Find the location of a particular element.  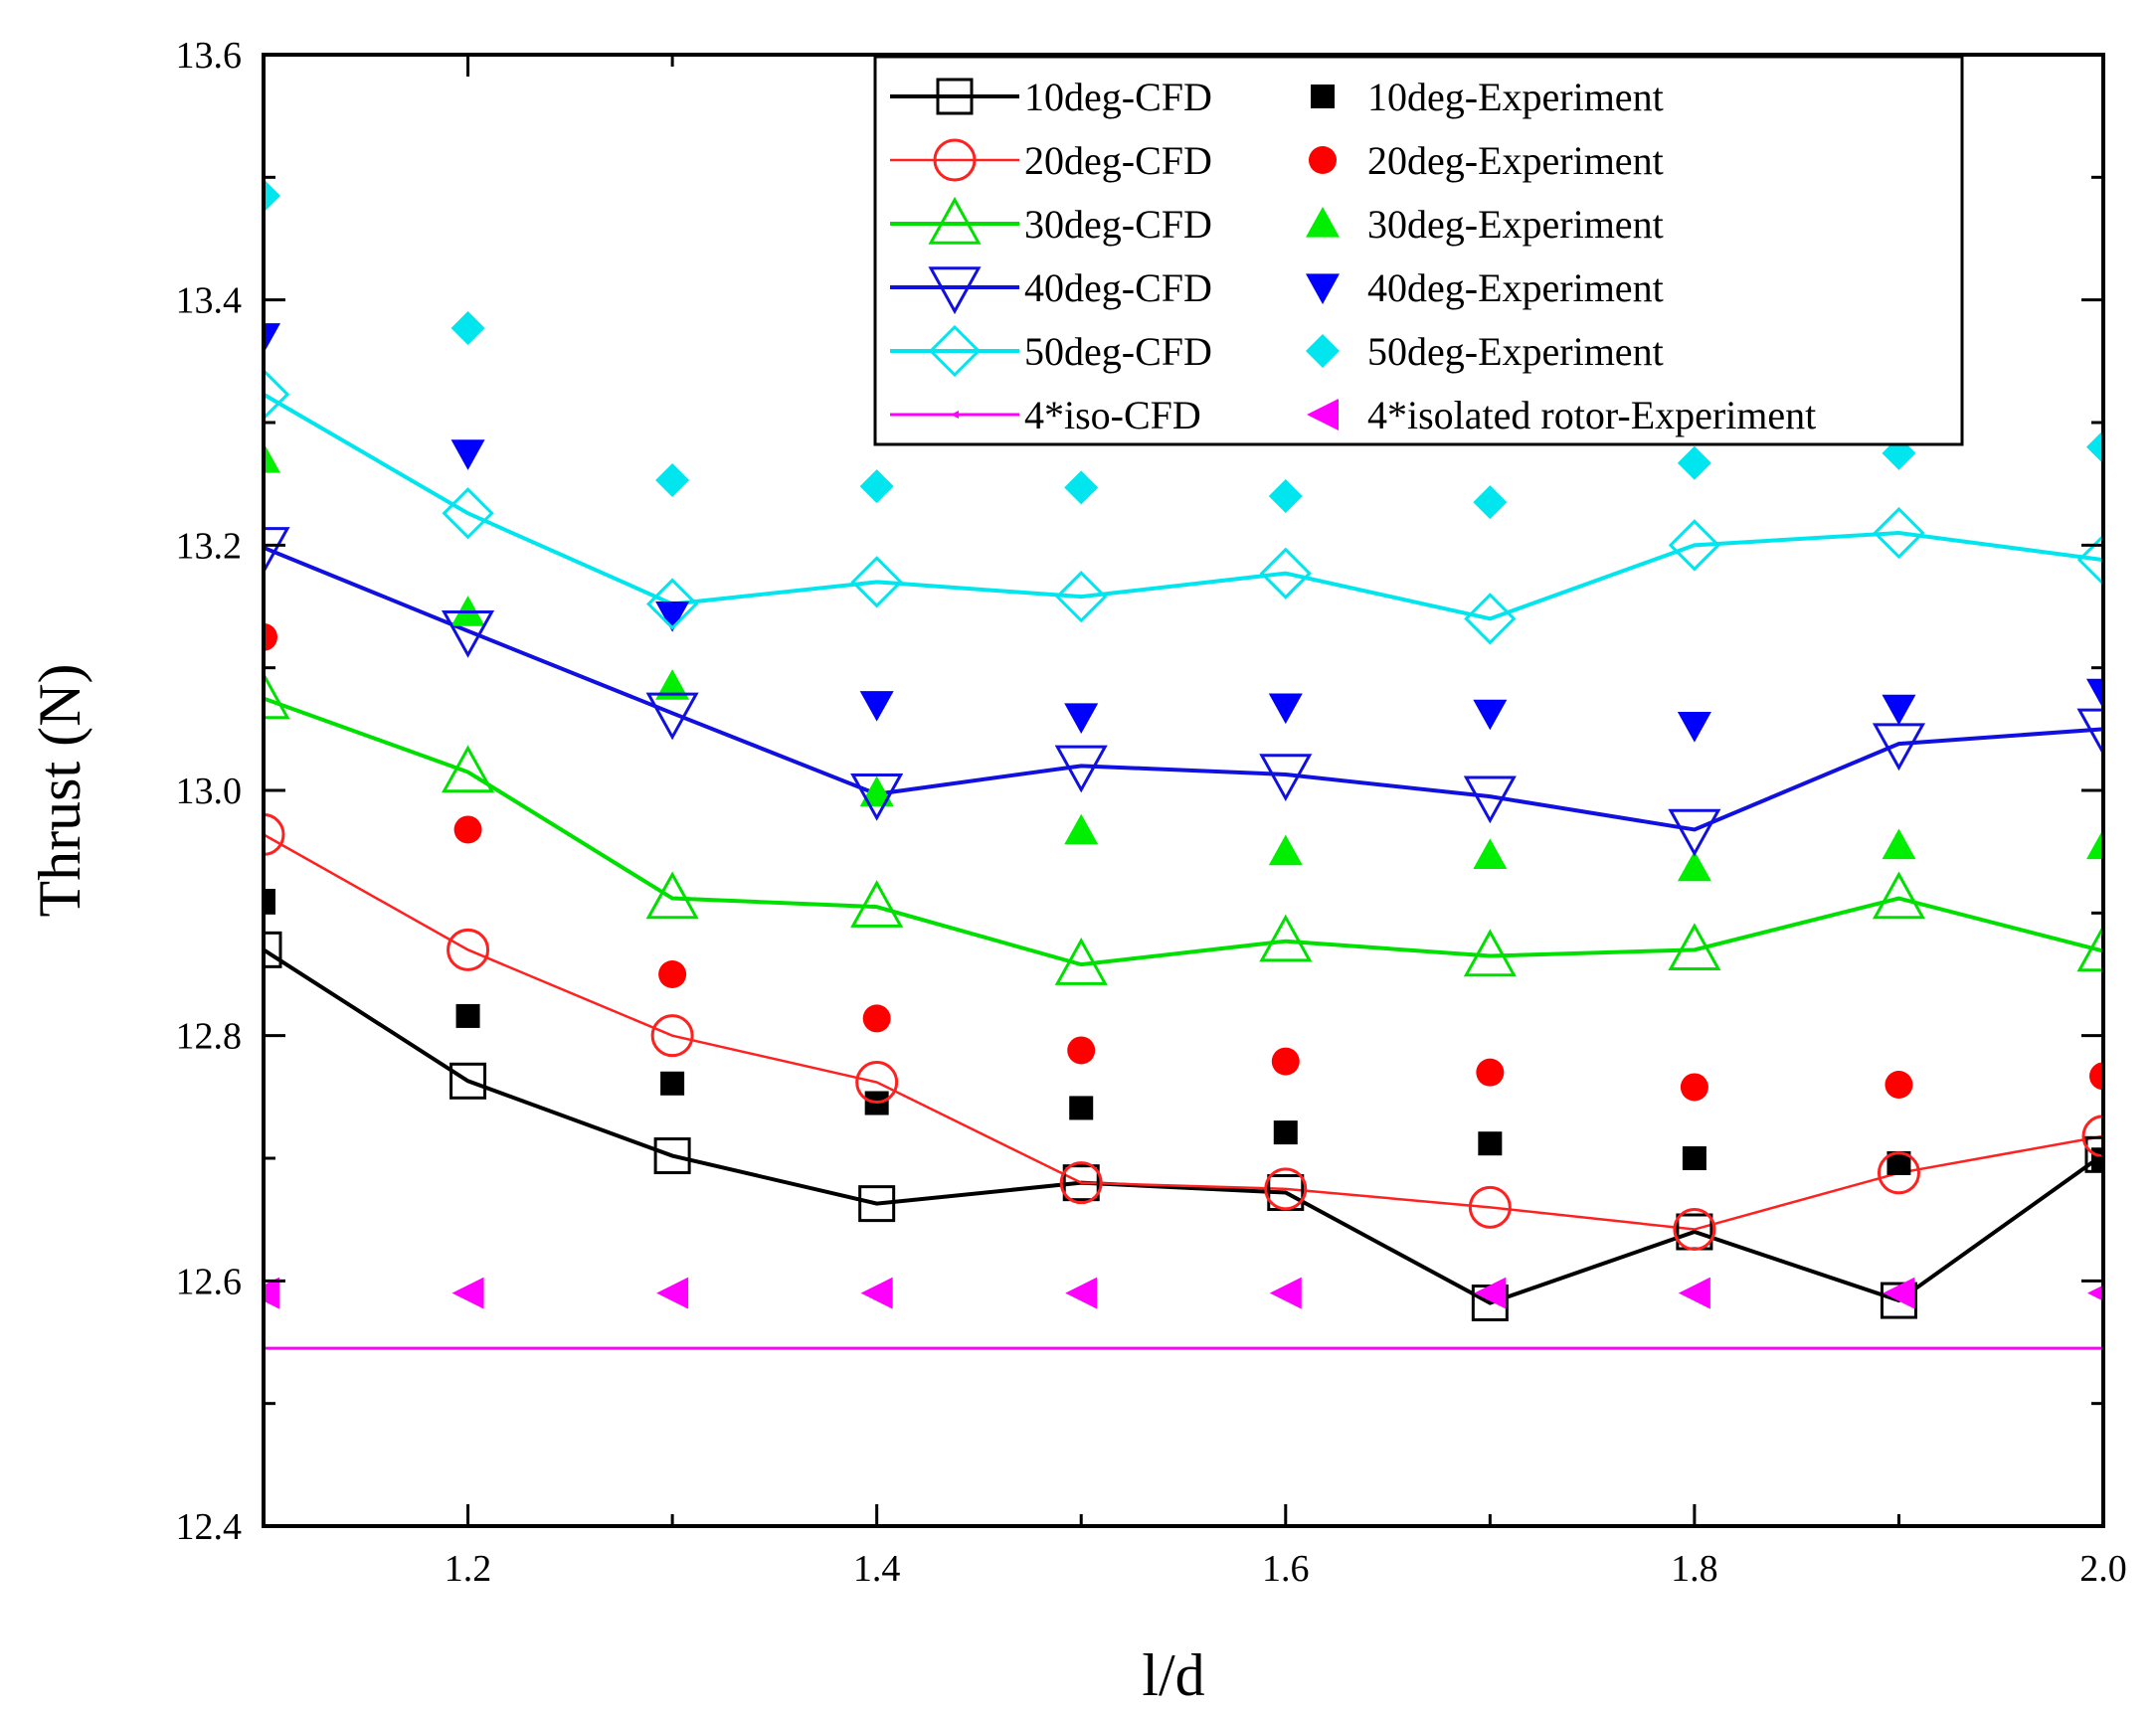

legend-marker-50deg-cfd is located at coordinates (955, 351).